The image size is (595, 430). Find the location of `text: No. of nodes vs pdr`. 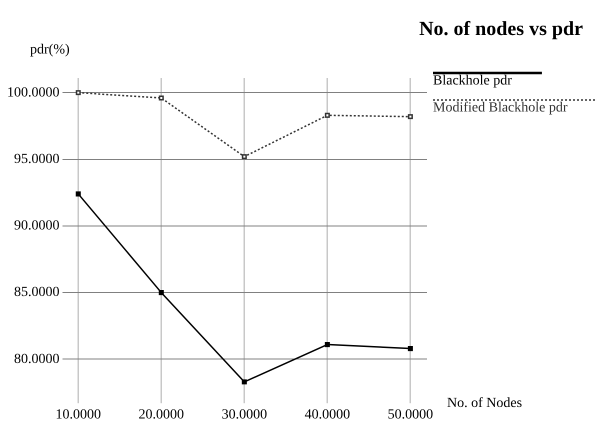

text: No. of nodes vs pdr is located at coordinates (501, 29).